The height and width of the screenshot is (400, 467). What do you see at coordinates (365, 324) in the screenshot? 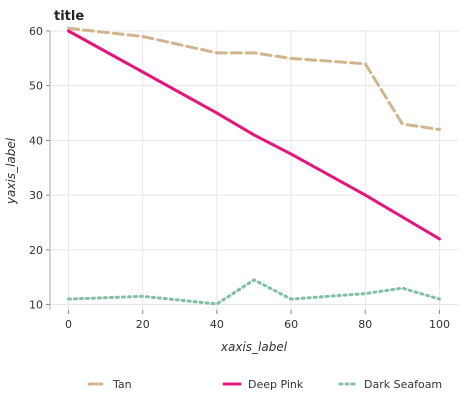
I see `x-tick-label-4: 80` at bounding box center [365, 324].